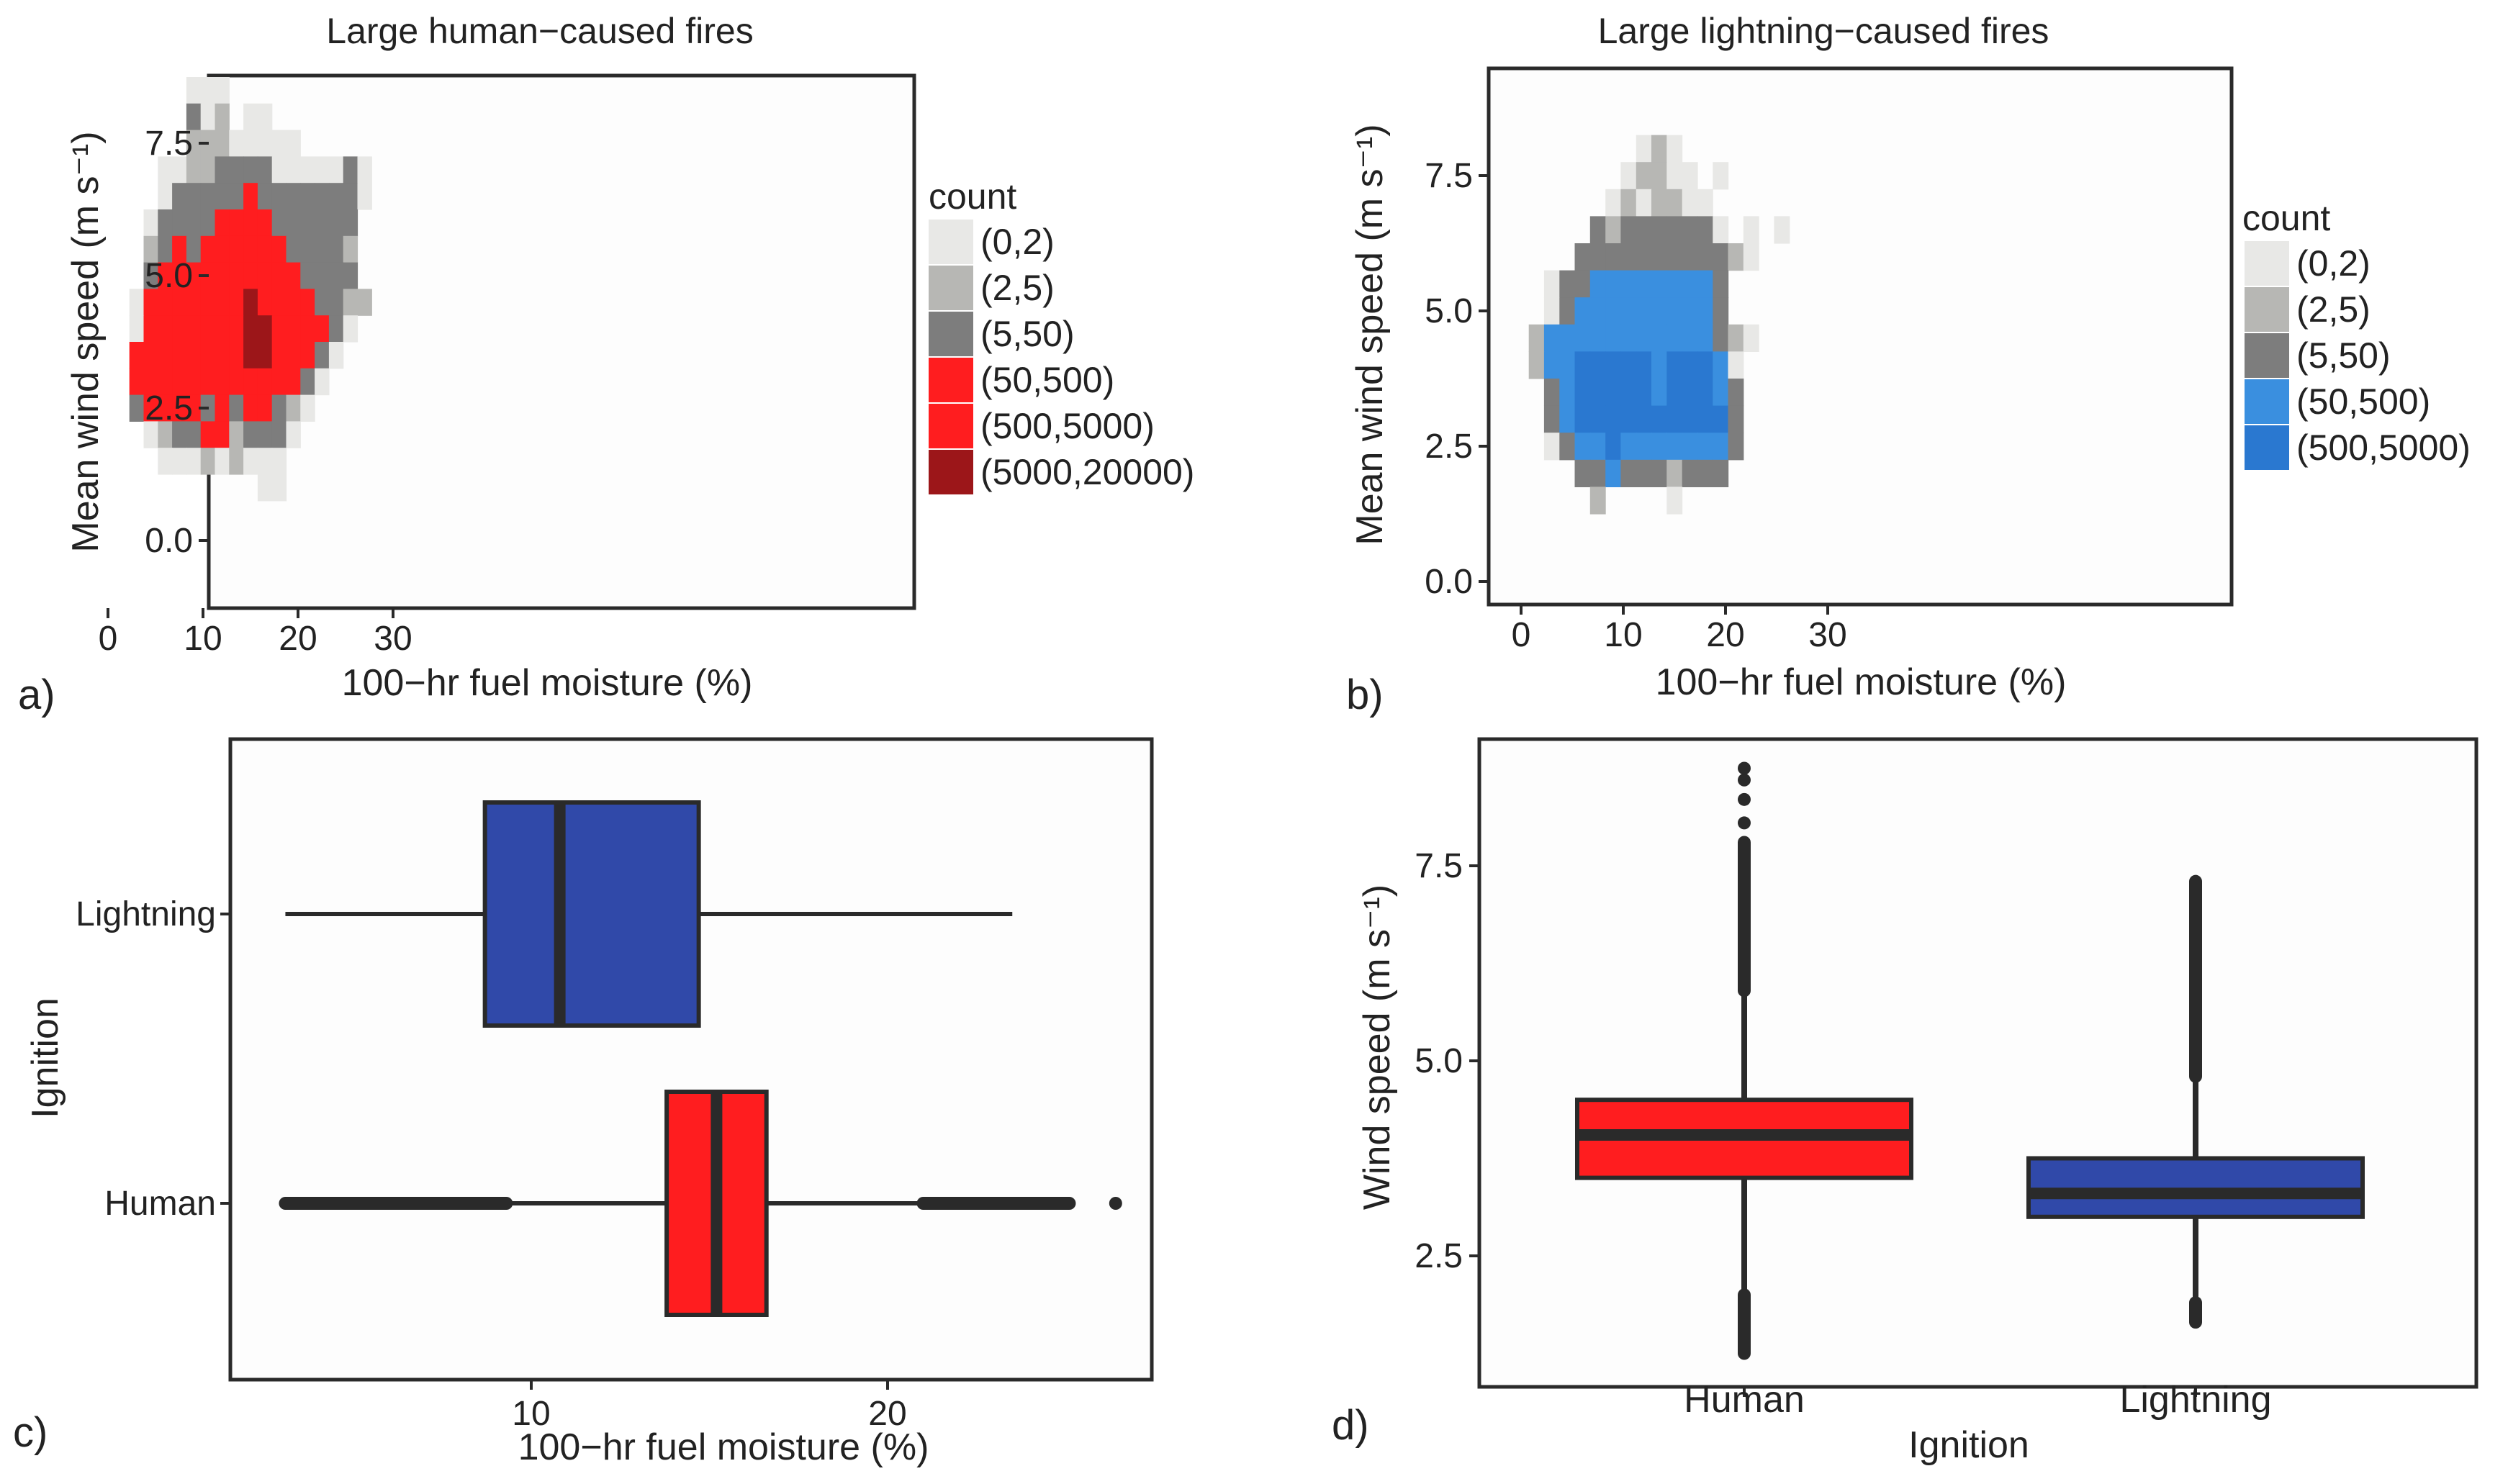 Image resolution: width=2508 pixels, height=1484 pixels. I want to click on y-tick-label: Lightning, so click(146, 914).